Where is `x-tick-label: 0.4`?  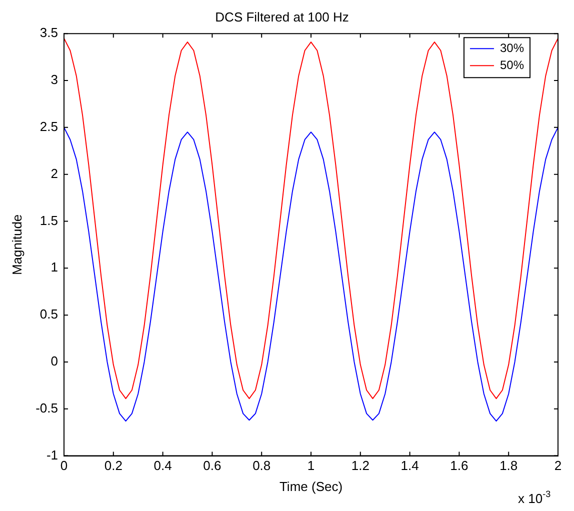
x-tick-label: 0.4 is located at coordinates (163, 466).